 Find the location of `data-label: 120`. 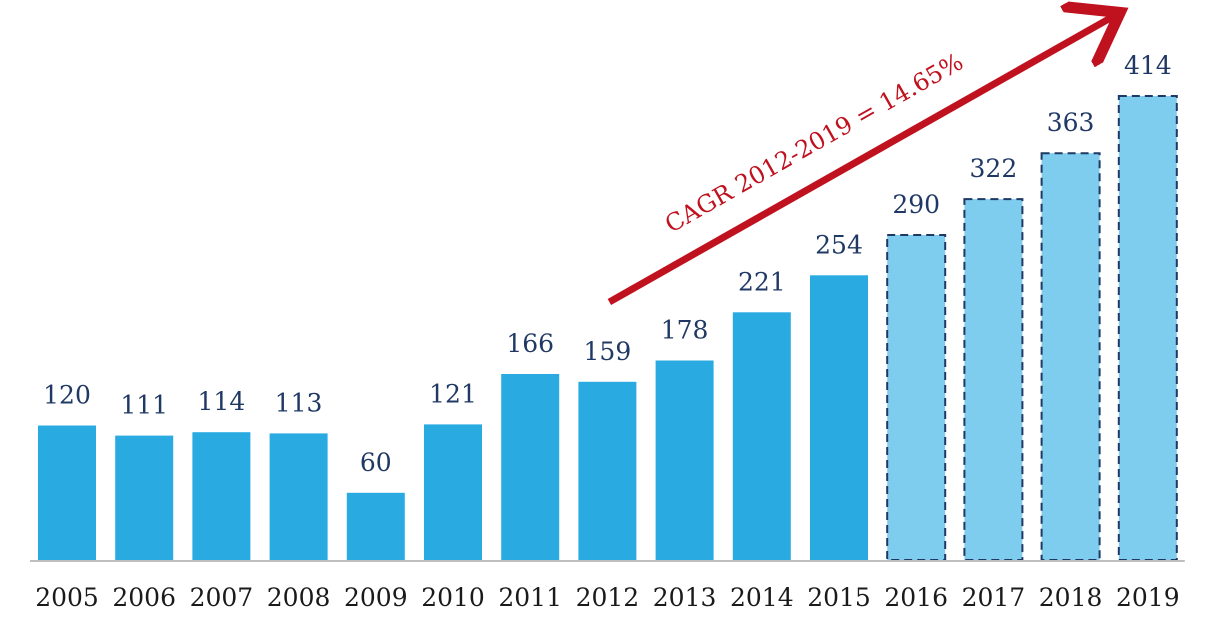

data-label: 120 is located at coordinates (67, 395).